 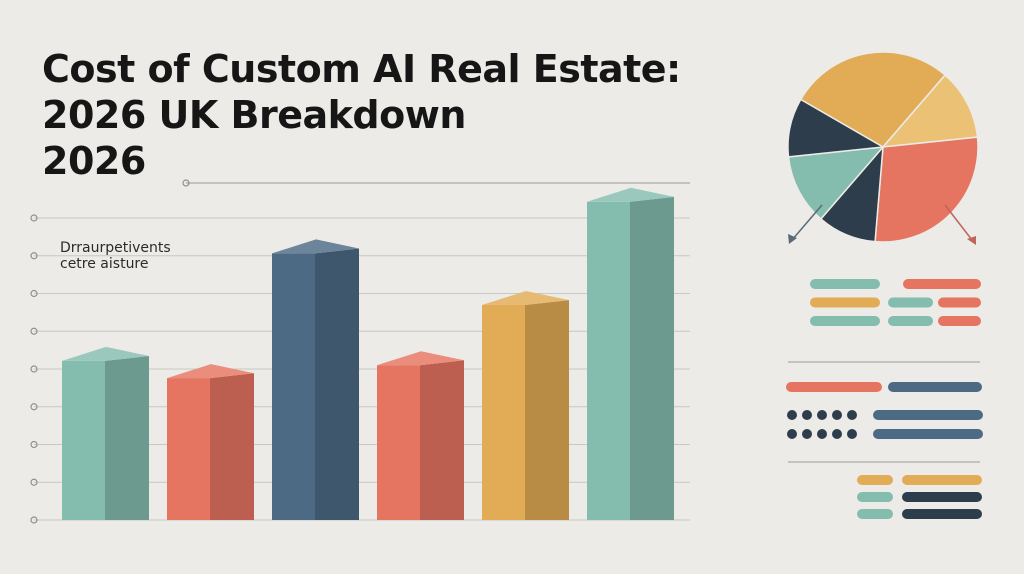 What do you see at coordinates (254, 115) in the screenshot?
I see `title-line-2: 2026 UK Breakdown` at bounding box center [254, 115].